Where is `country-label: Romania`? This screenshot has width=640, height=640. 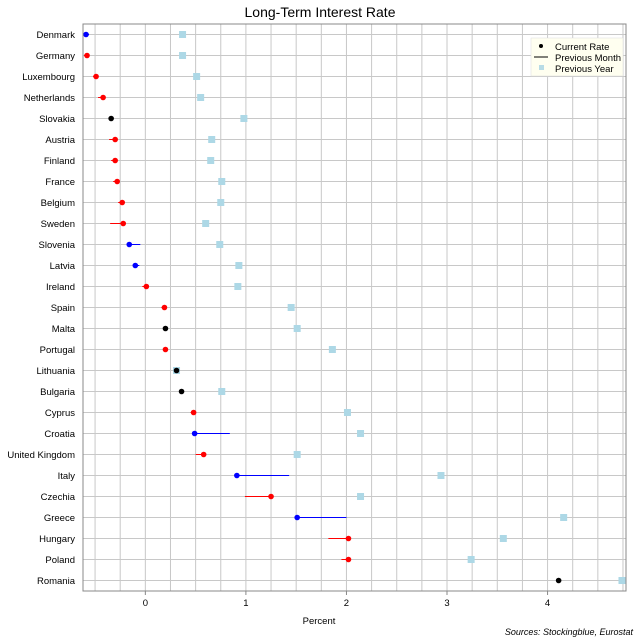 country-label: Romania is located at coordinates (56, 581).